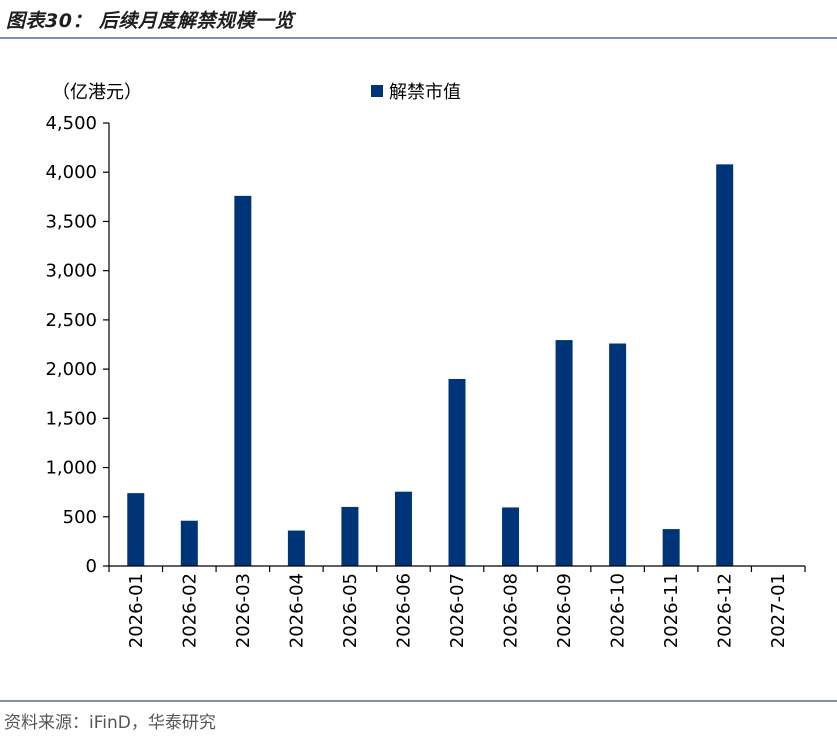 The image size is (837, 738). I want to click on legend: 解禁市值, so click(416, 92).